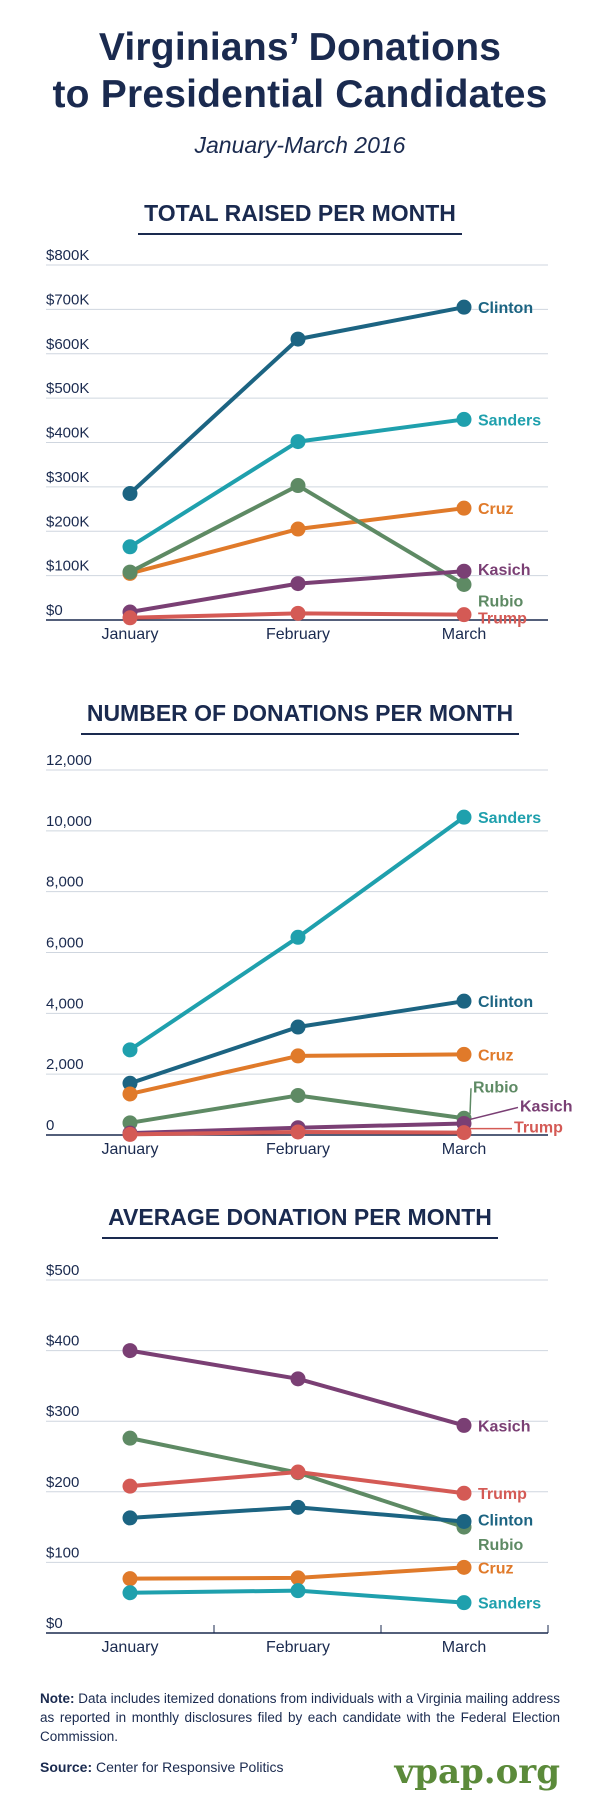 This screenshot has height=1815, width=600. I want to click on series-label-rubio: Rubio, so click(501, 602).